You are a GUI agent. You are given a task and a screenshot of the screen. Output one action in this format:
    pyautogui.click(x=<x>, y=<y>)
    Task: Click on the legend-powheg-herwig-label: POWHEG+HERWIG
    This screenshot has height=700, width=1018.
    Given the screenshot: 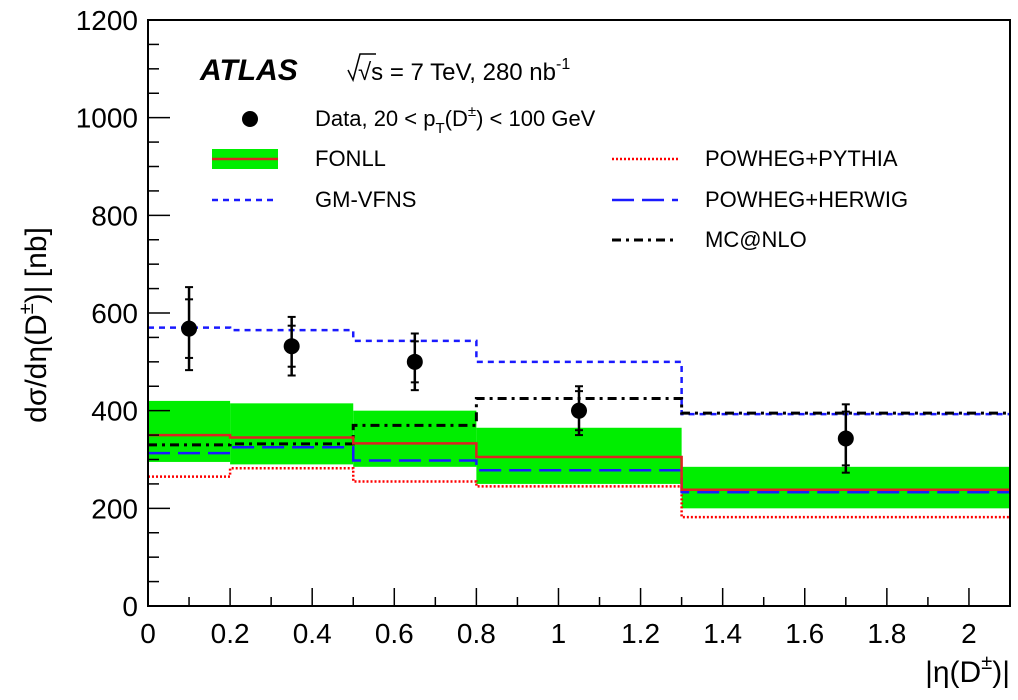 What is the action you would take?
    pyautogui.click(x=806, y=199)
    